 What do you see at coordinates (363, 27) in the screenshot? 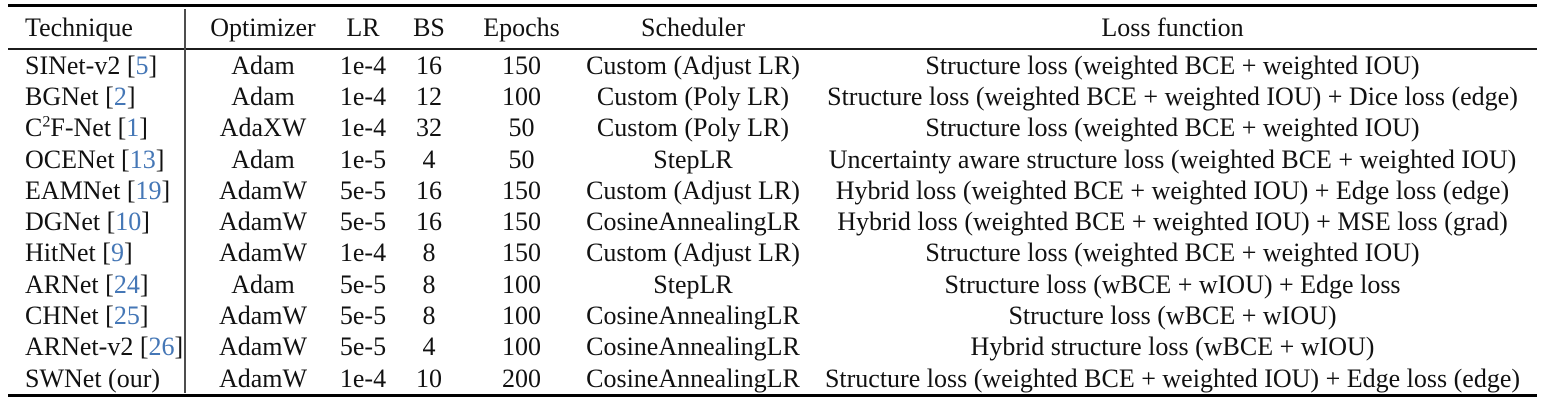
I see `column-header-lr: LR` at bounding box center [363, 27].